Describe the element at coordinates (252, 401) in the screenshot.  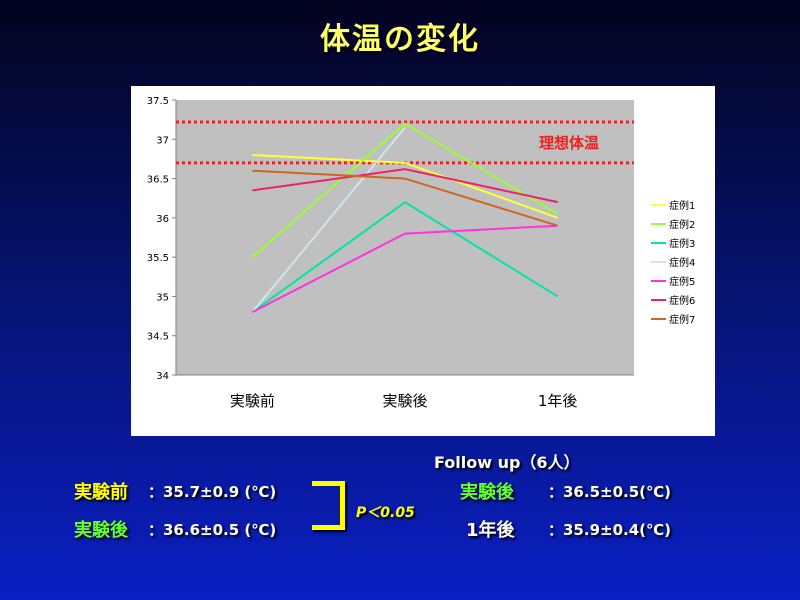
I see `x-tick-label: 実験前` at that location.